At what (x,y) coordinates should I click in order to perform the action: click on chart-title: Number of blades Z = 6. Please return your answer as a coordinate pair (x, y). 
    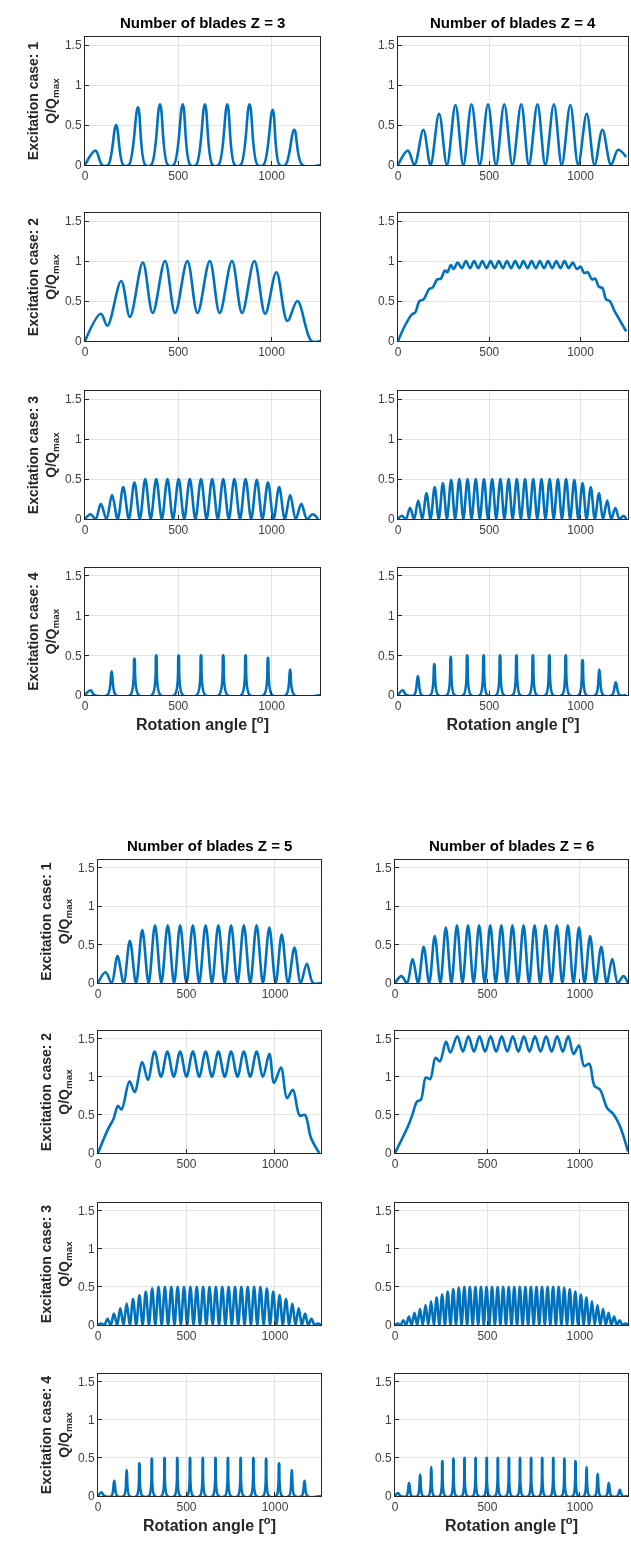
    Looking at the image, I should click on (512, 845).